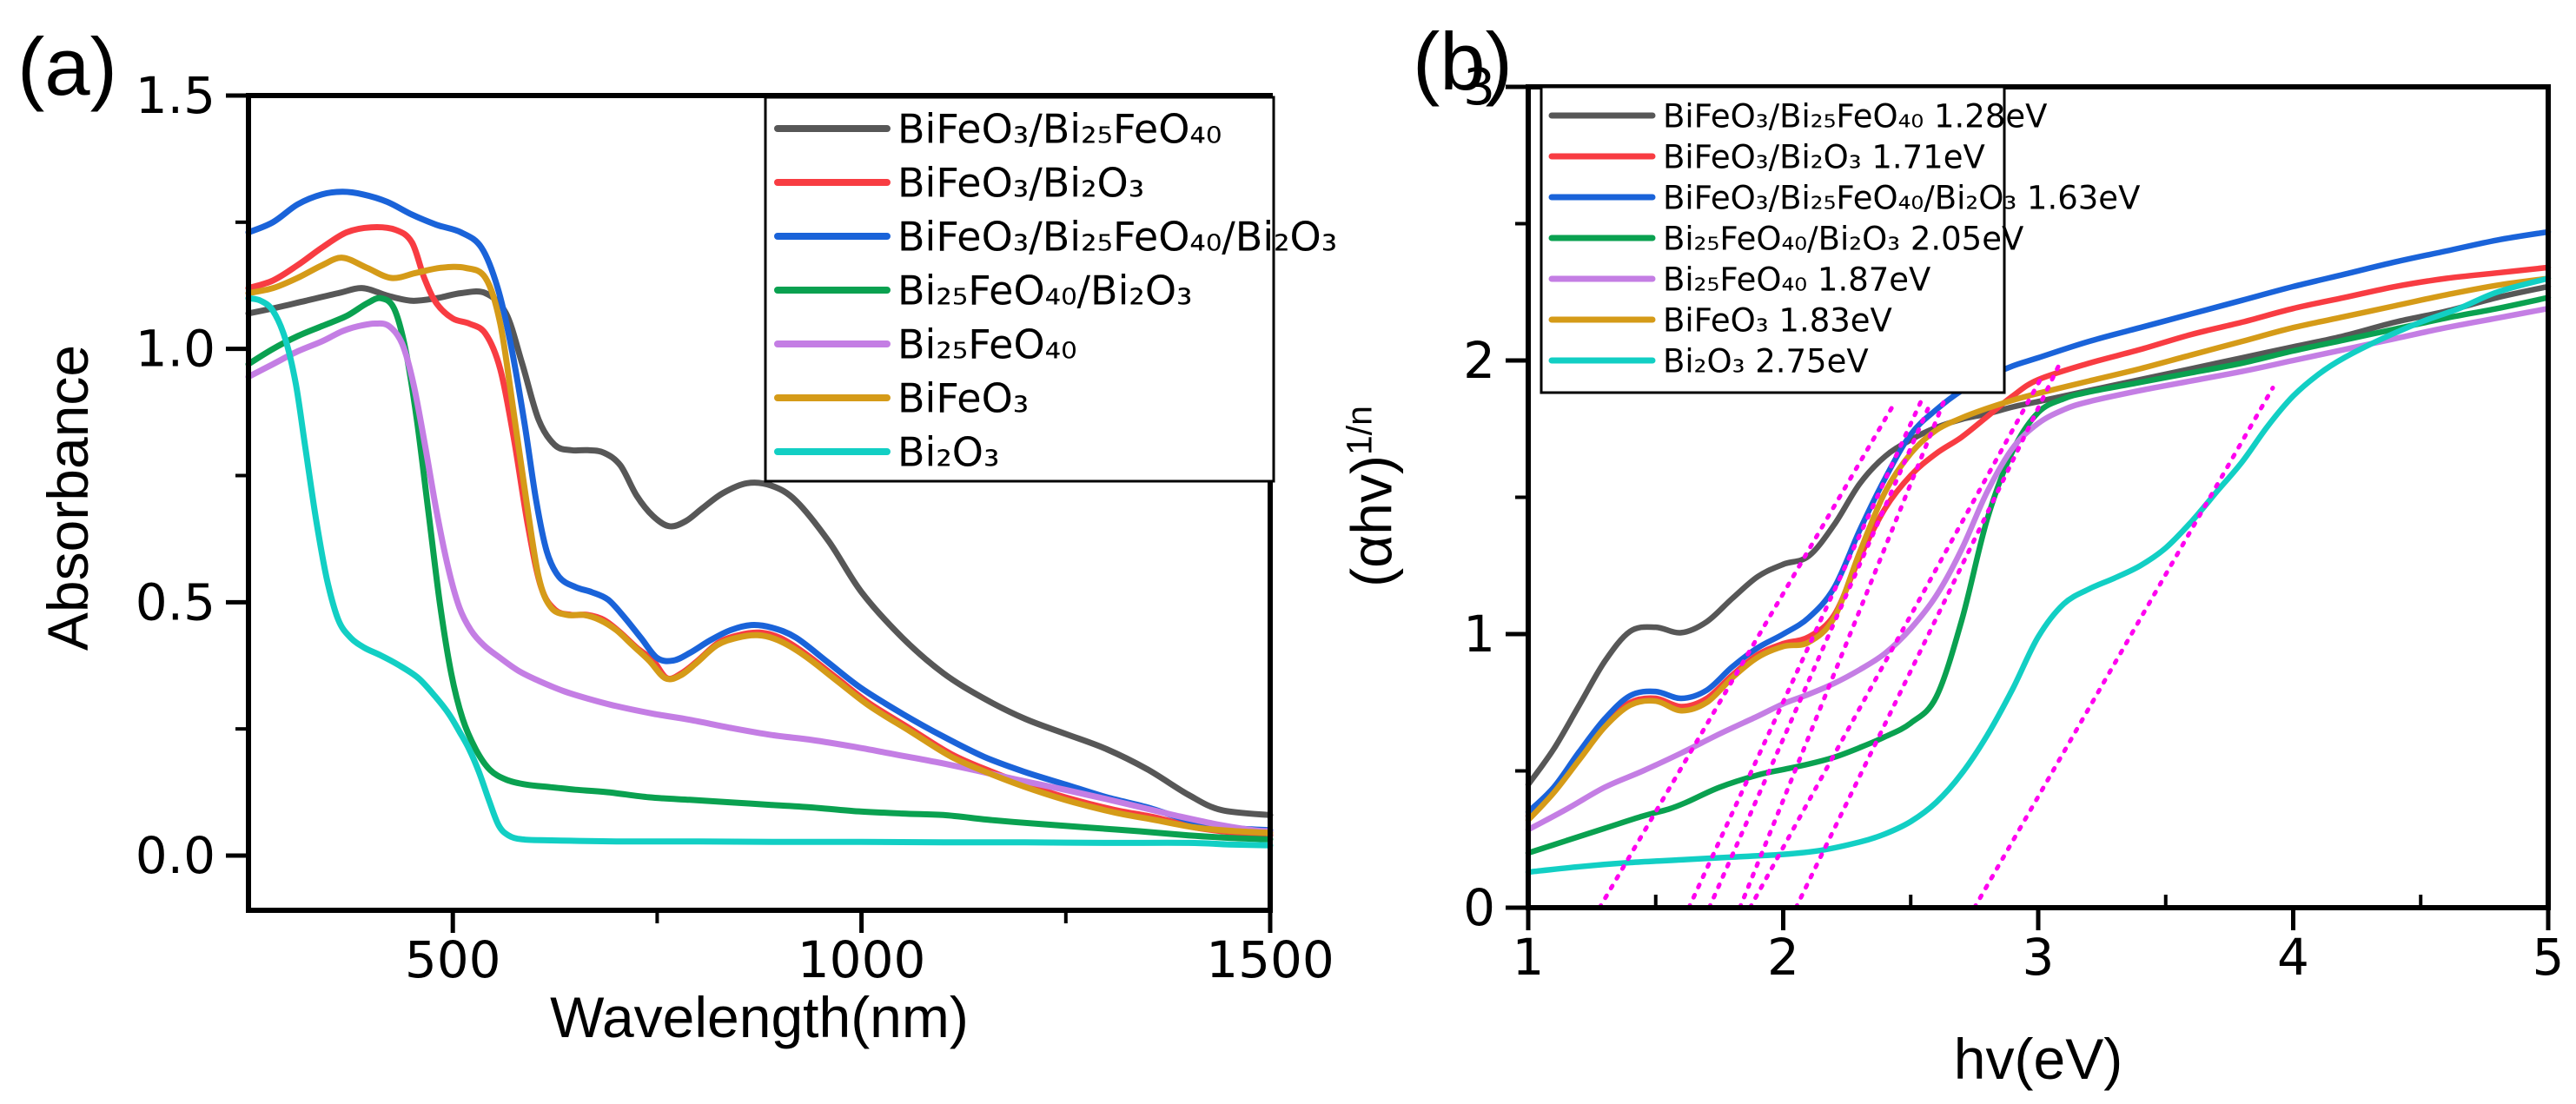 This screenshot has height=1104, width=2576. I want to click on x-tick-label-a: 1000, so click(862, 960).